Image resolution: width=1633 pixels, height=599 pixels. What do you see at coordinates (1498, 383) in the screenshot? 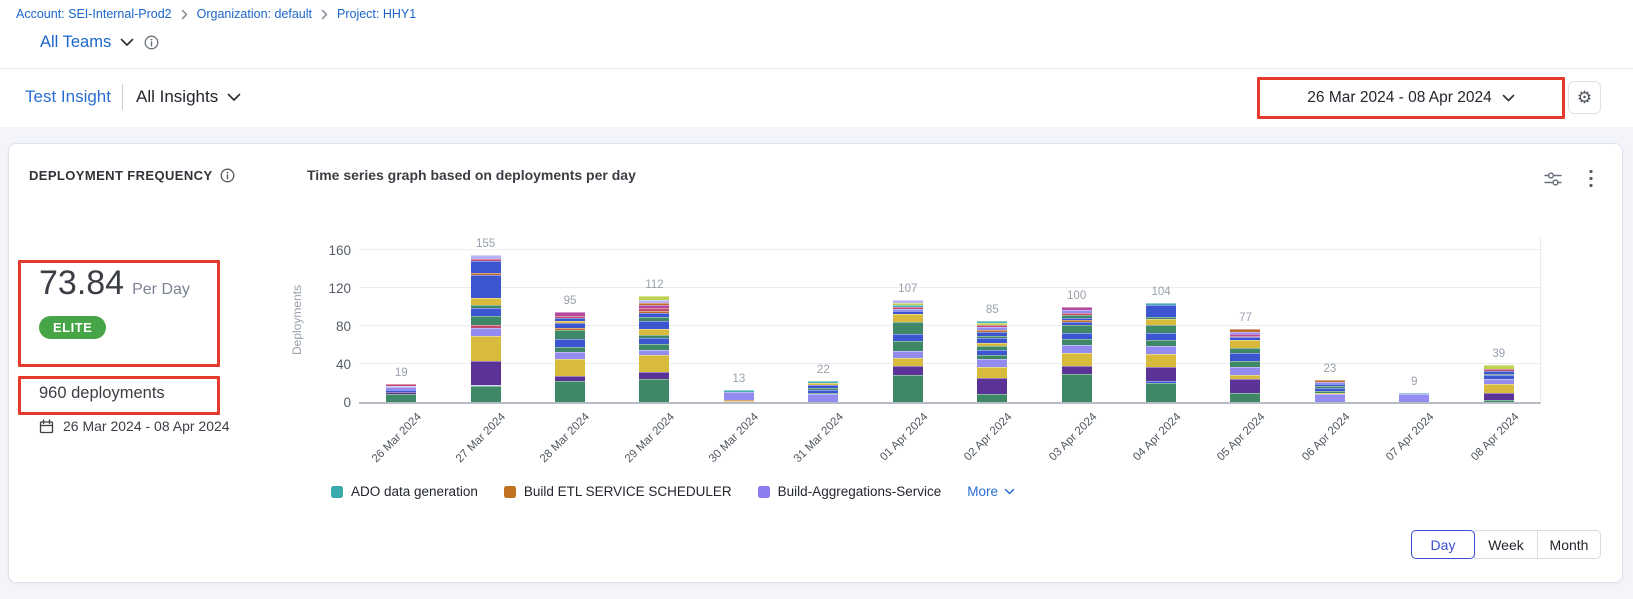
I see `bar-08-apr-2024` at bounding box center [1498, 383].